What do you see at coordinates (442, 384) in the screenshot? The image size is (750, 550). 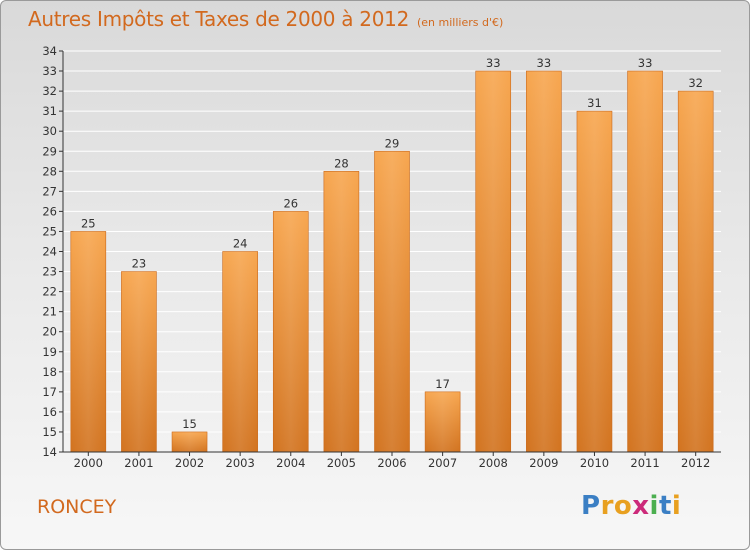 I see `data-label: 17` at bounding box center [442, 384].